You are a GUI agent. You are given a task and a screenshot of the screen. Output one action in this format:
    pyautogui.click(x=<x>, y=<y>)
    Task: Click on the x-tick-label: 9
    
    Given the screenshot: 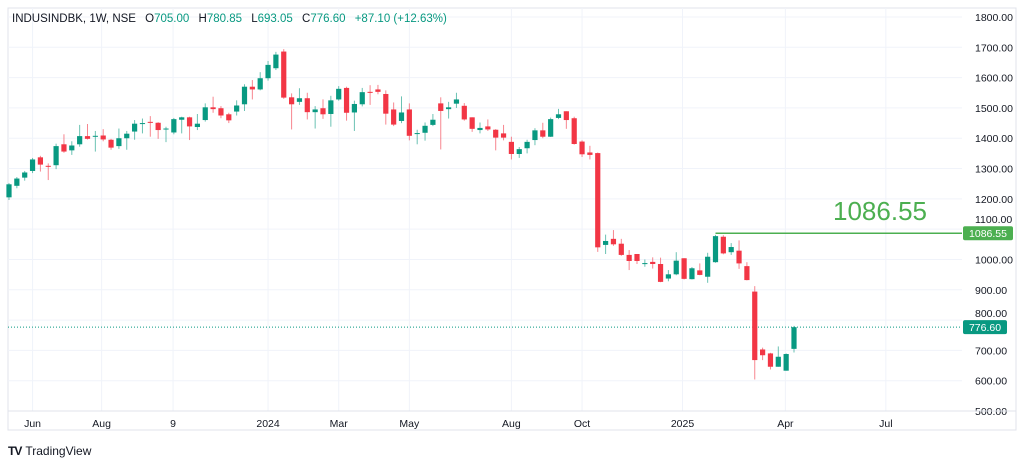 What is the action you would take?
    pyautogui.click(x=173, y=424)
    